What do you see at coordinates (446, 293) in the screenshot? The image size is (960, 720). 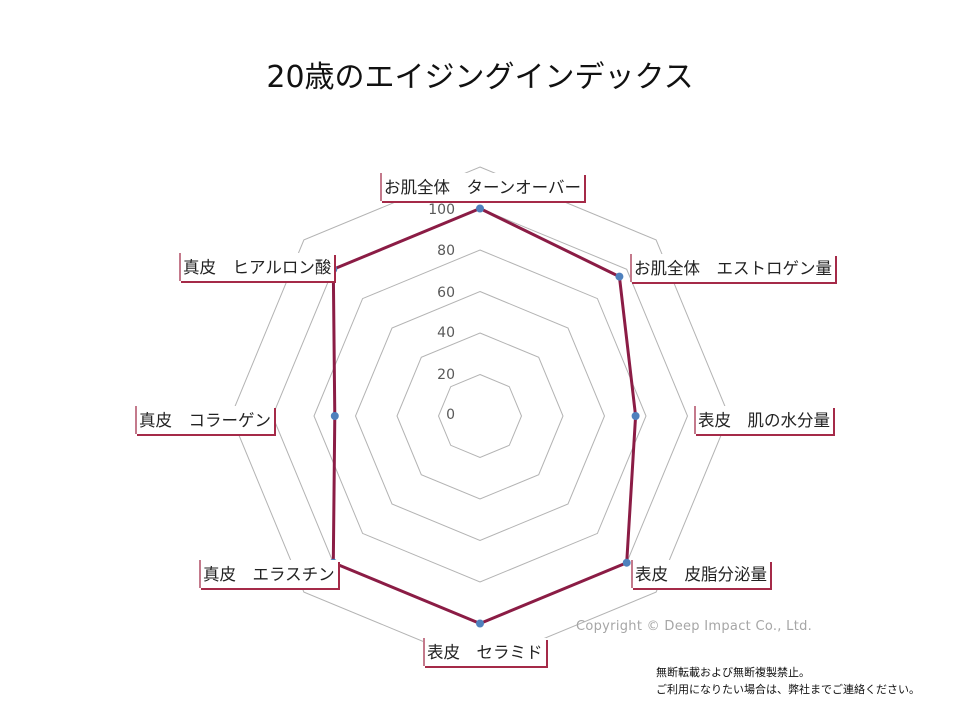 I see `tick-label-60: 60` at bounding box center [446, 293].